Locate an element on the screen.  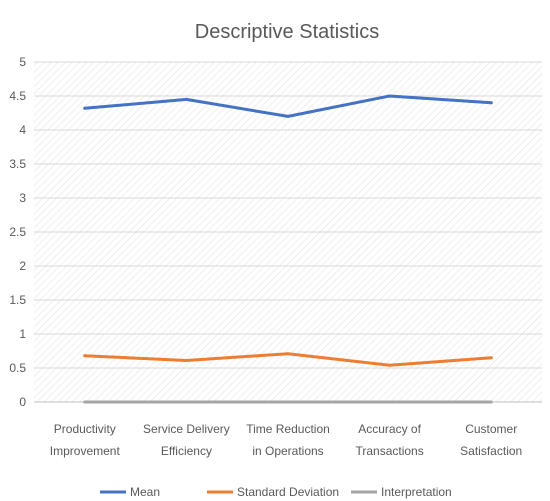
x-tick-label: Service Delivery Efficiency is located at coordinates (186, 440).